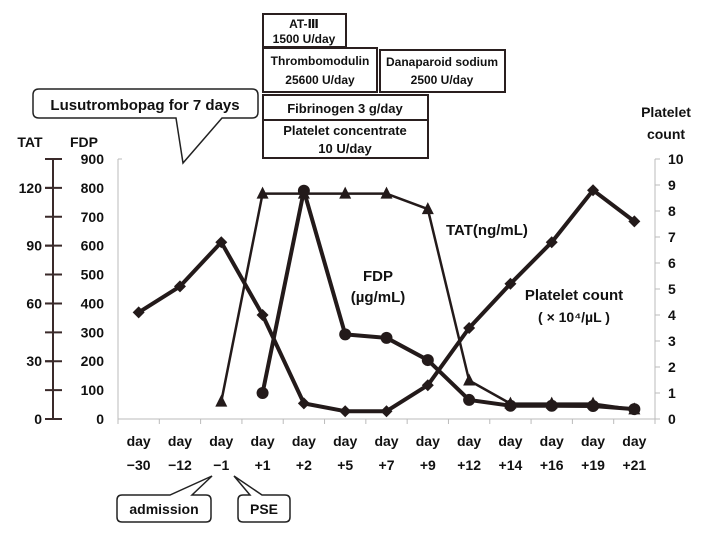  What do you see at coordinates (672, 263) in the screenshot?
I see `platelet-tick-label: 6` at bounding box center [672, 263].